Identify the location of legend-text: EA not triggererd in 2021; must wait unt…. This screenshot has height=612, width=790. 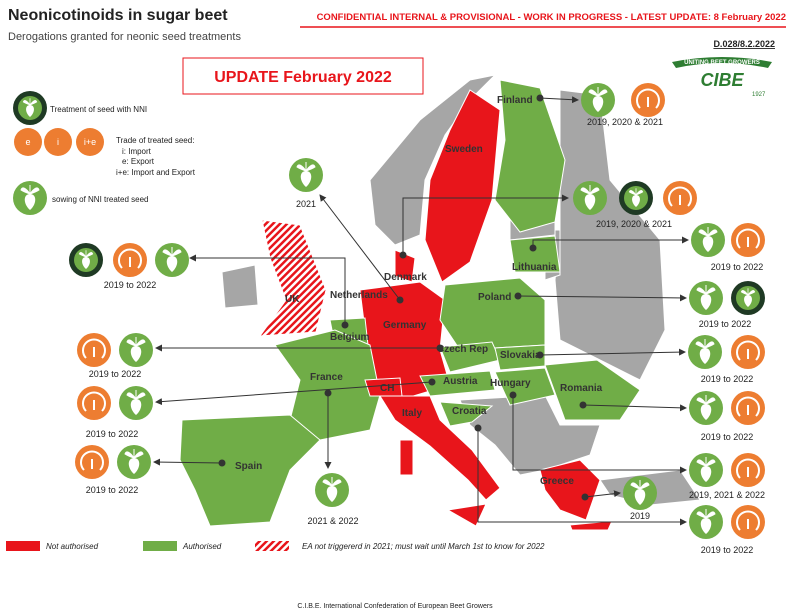
(423, 546).